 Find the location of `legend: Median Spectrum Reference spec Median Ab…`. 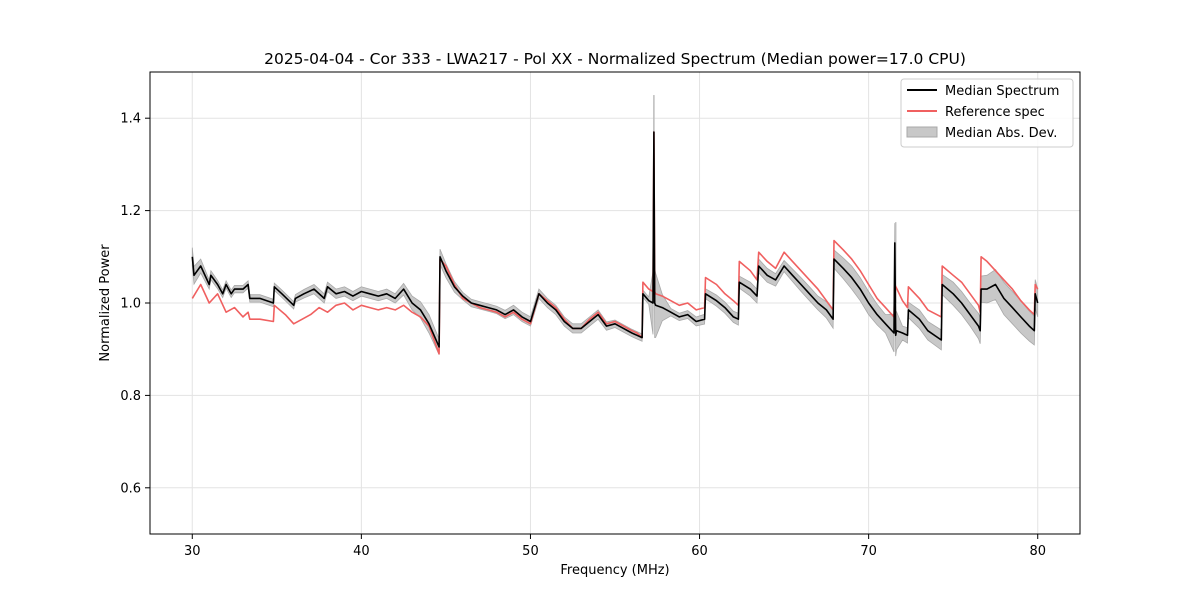

legend: Median Spectrum Reference spec Median Ab… is located at coordinates (987, 113).